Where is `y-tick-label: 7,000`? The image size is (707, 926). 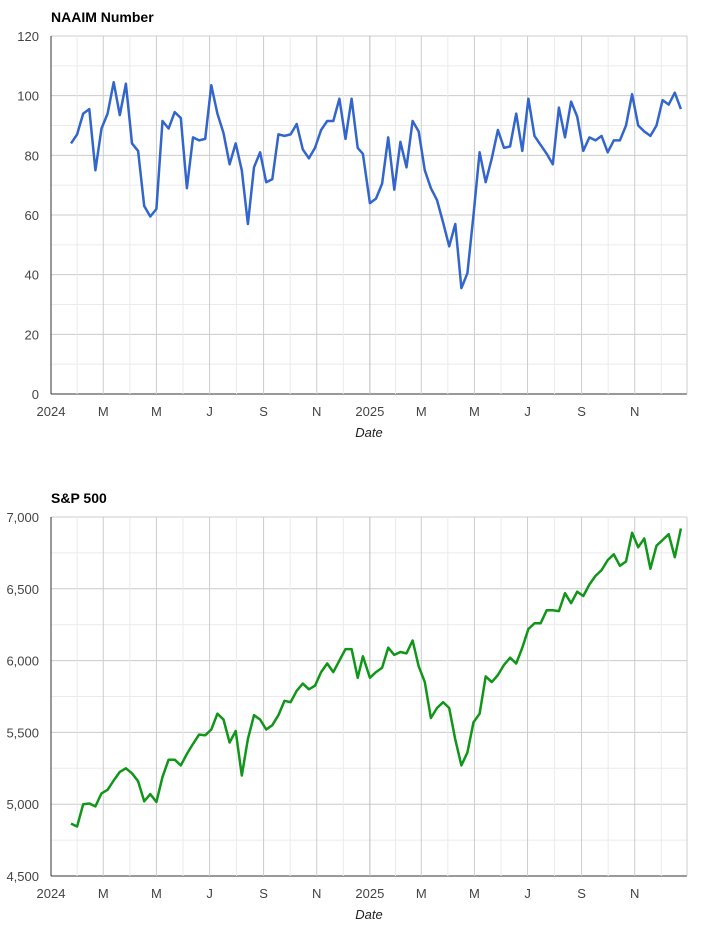 y-tick-label: 7,000 is located at coordinates (22, 517).